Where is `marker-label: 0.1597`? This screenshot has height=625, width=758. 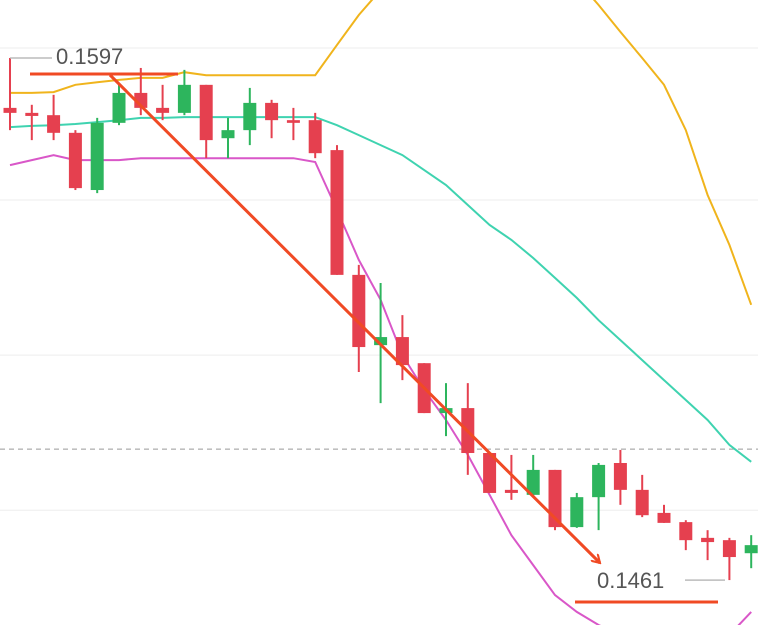 marker-label: 0.1597 is located at coordinates (89, 56).